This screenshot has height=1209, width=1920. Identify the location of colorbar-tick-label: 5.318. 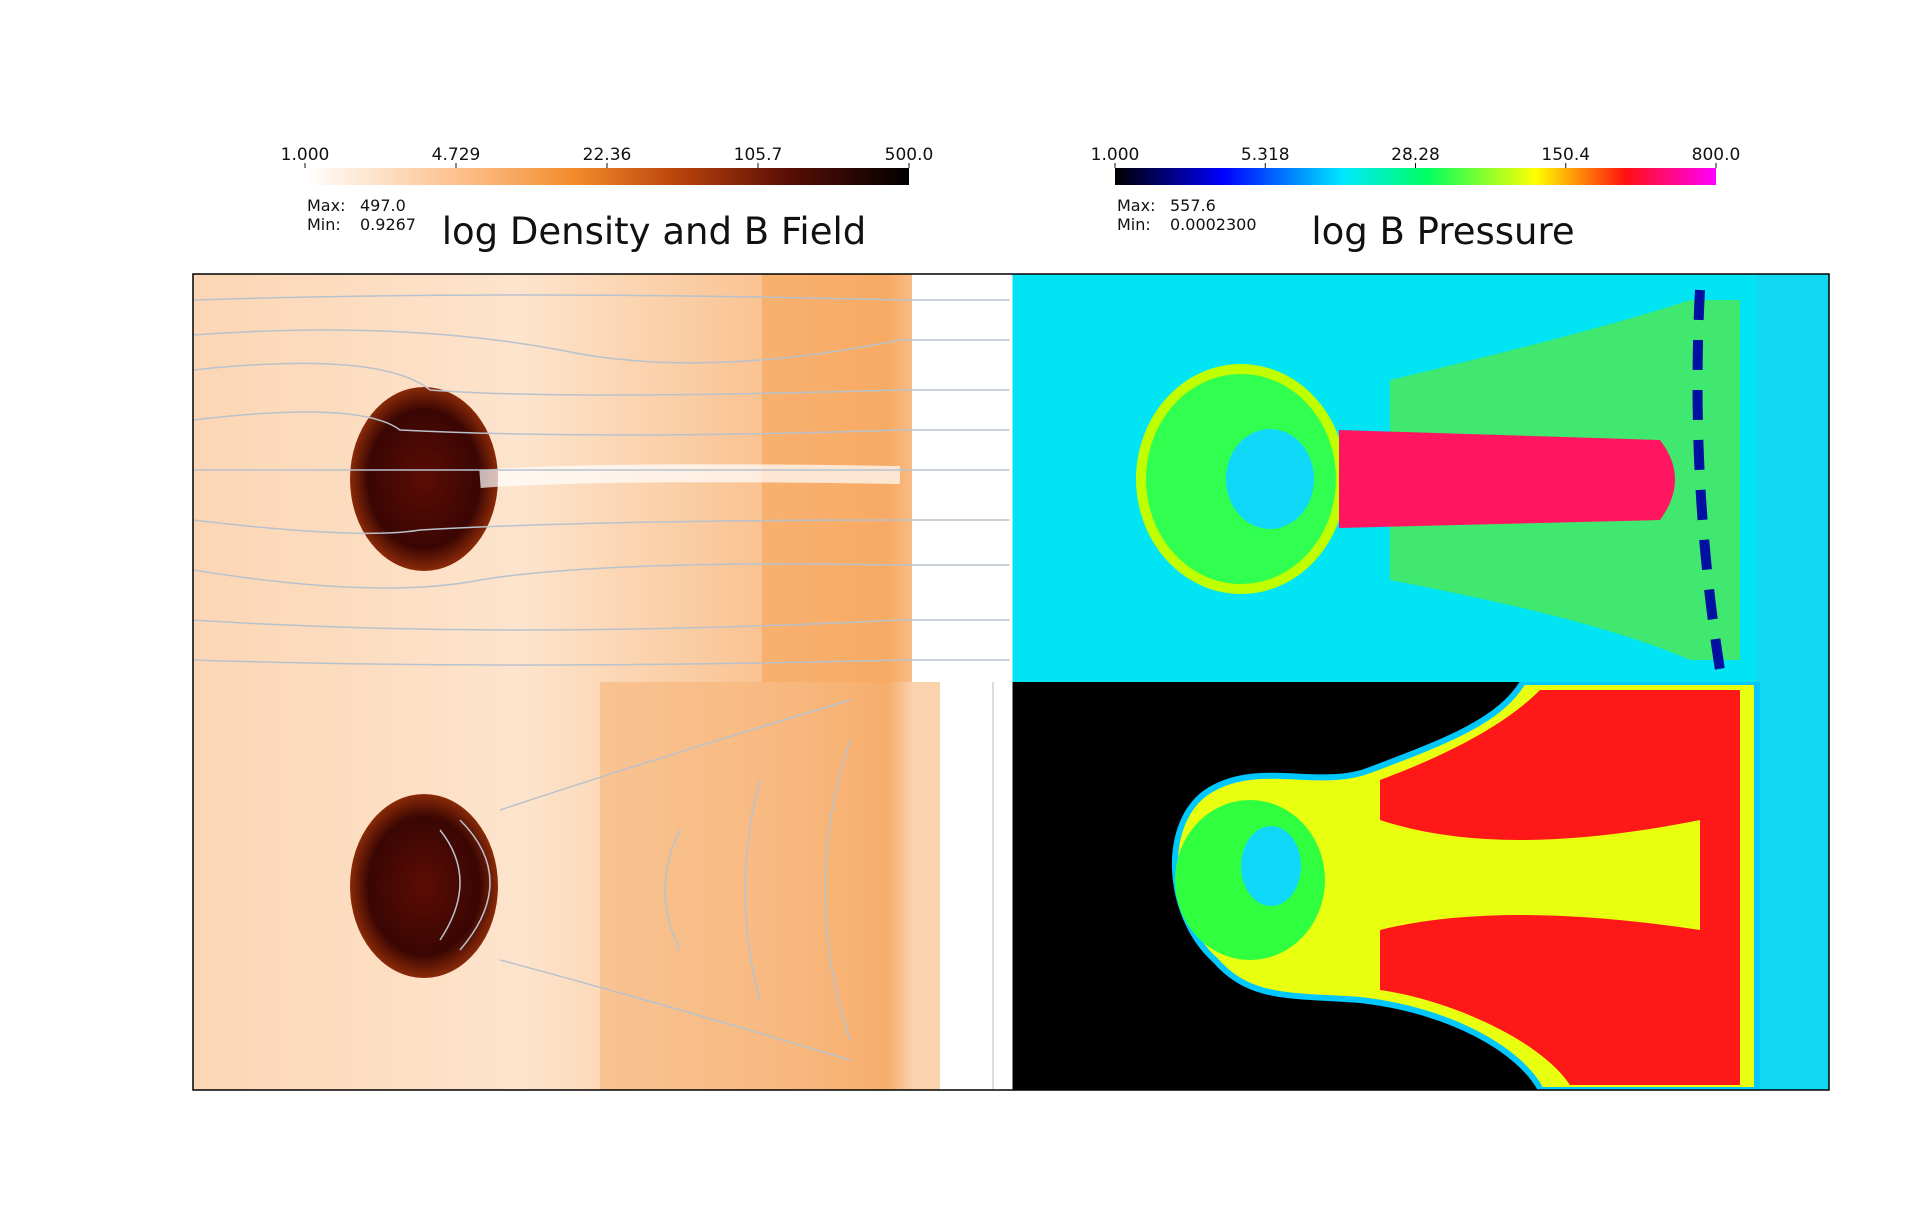
(1265, 155).